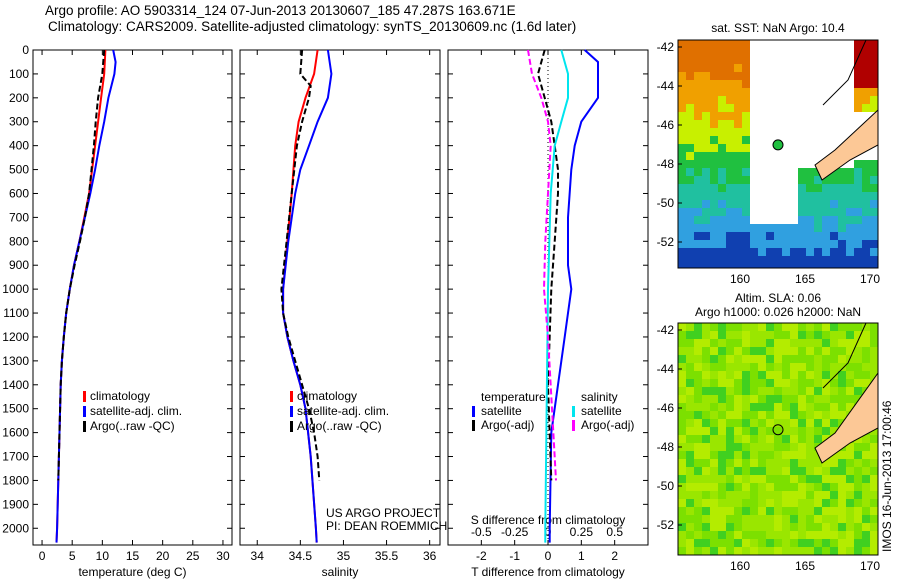 The image size is (900, 580). Describe the element at coordinates (133, 556) in the screenshot. I see `x-tick-label: 15` at that location.